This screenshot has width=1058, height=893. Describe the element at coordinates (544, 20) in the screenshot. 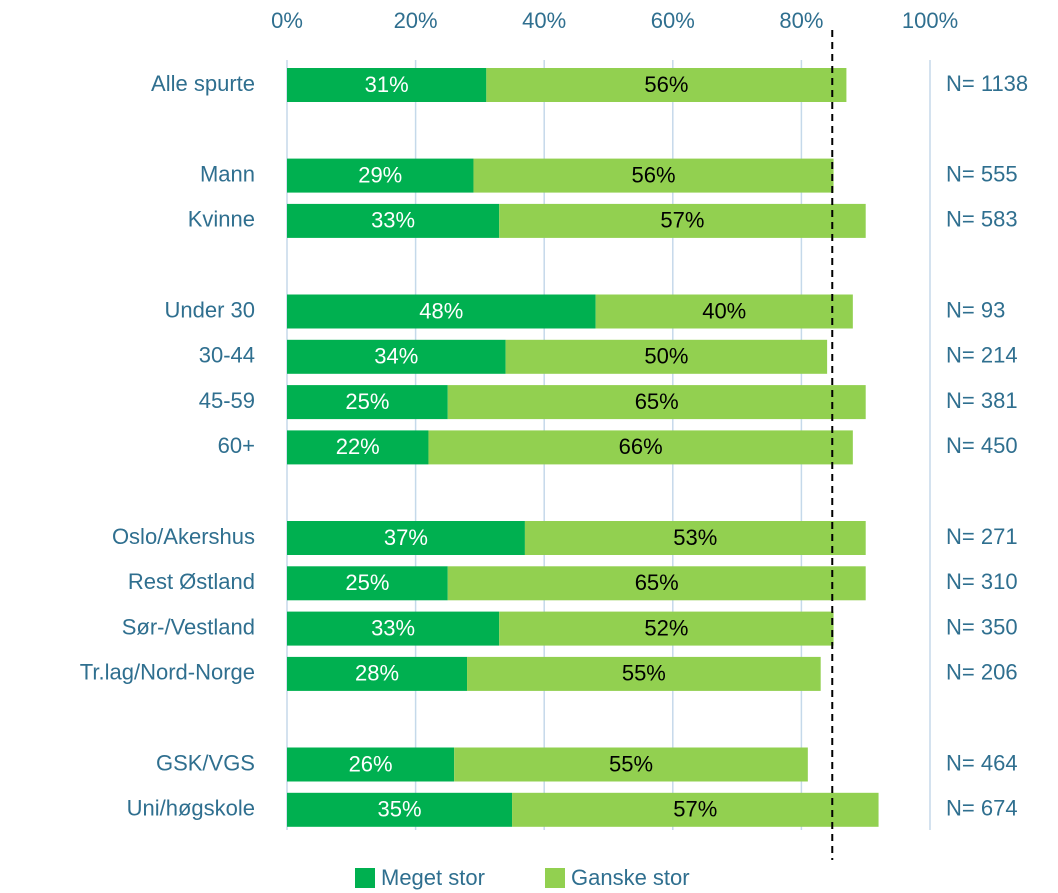

I see `x-tick-label: 40%` at that location.